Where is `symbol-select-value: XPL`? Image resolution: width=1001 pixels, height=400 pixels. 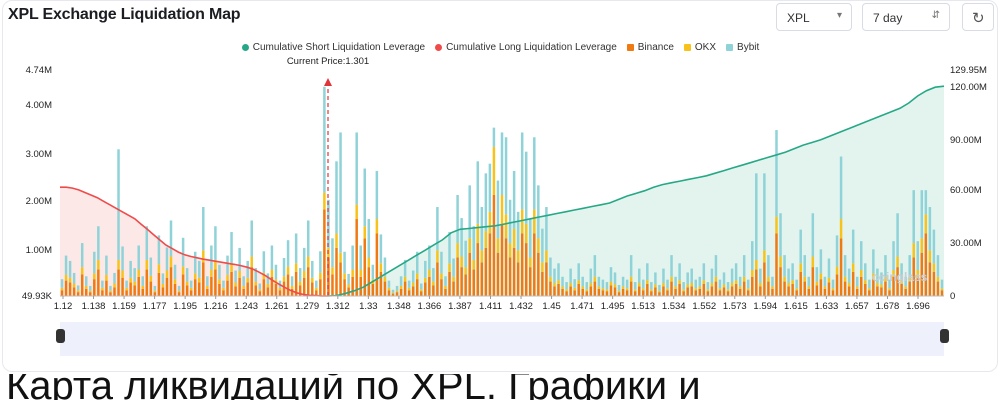
symbol-select-value: XPL is located at coordinates (798, 18).